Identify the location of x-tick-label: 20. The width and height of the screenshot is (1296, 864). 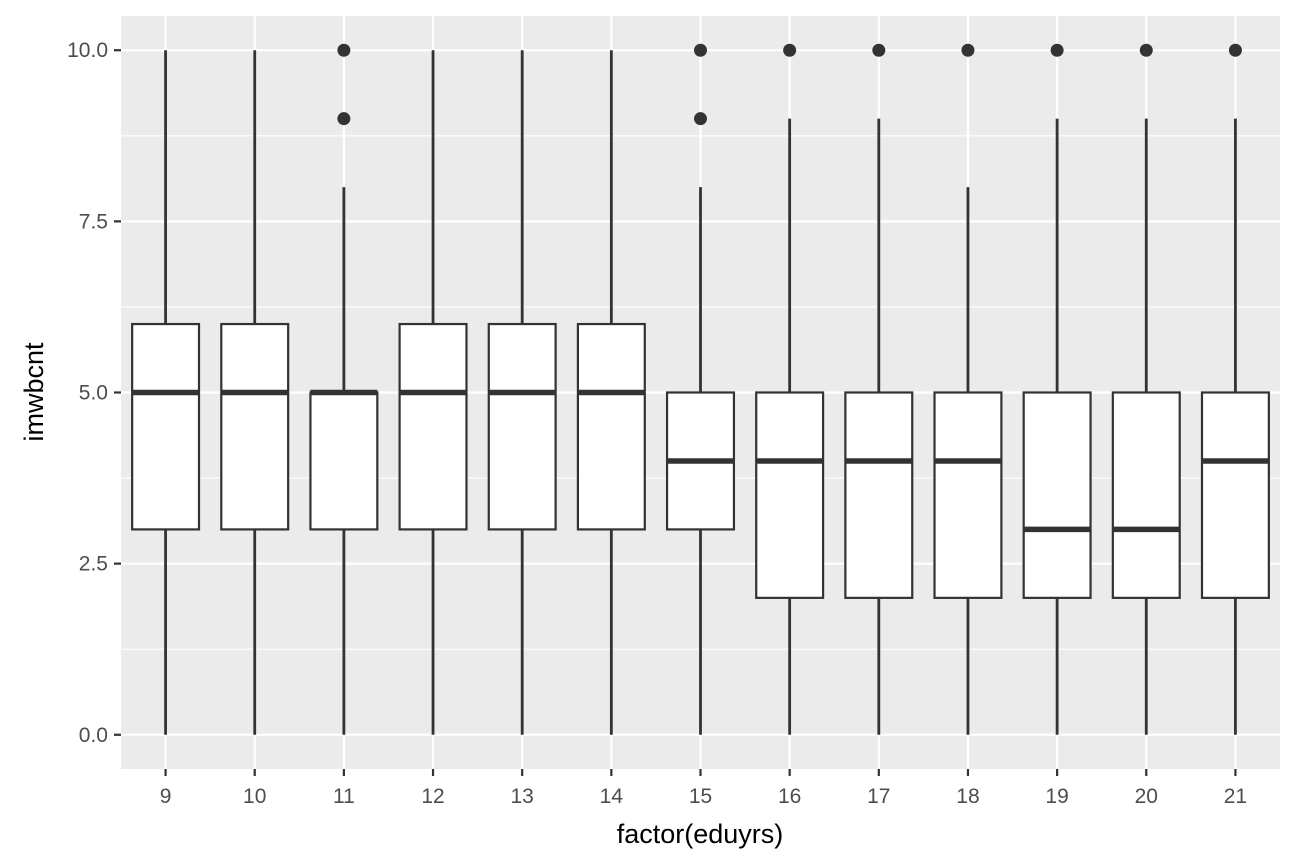
(1146, 796).